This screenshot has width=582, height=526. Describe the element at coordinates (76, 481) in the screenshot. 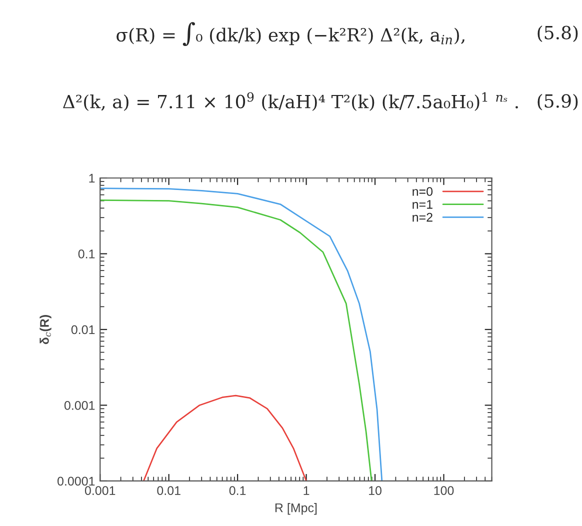

I see `y-tick-label: 0.0001` at that location.